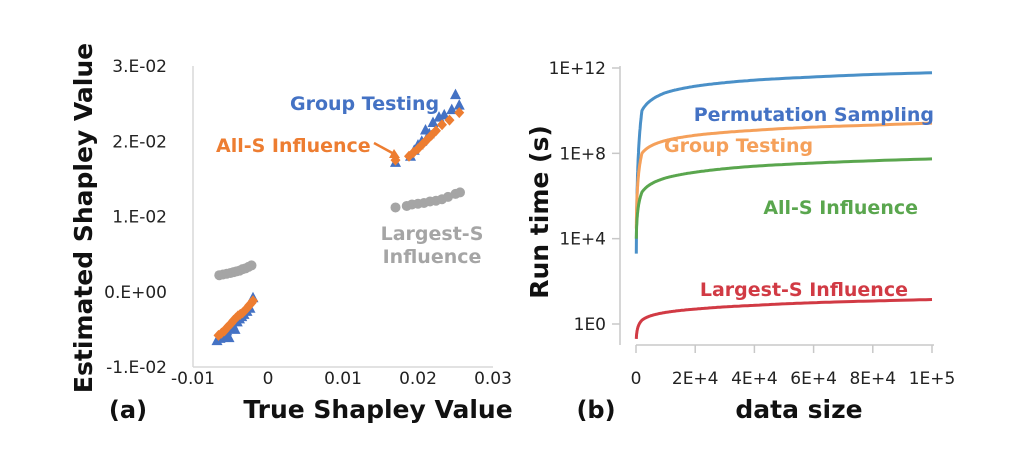 The image size is (1010, 462). Describe the element at coordinates (139, 218) in the screenshot. I see `panel-a-y-tick-label: 1.E-02` at that location.